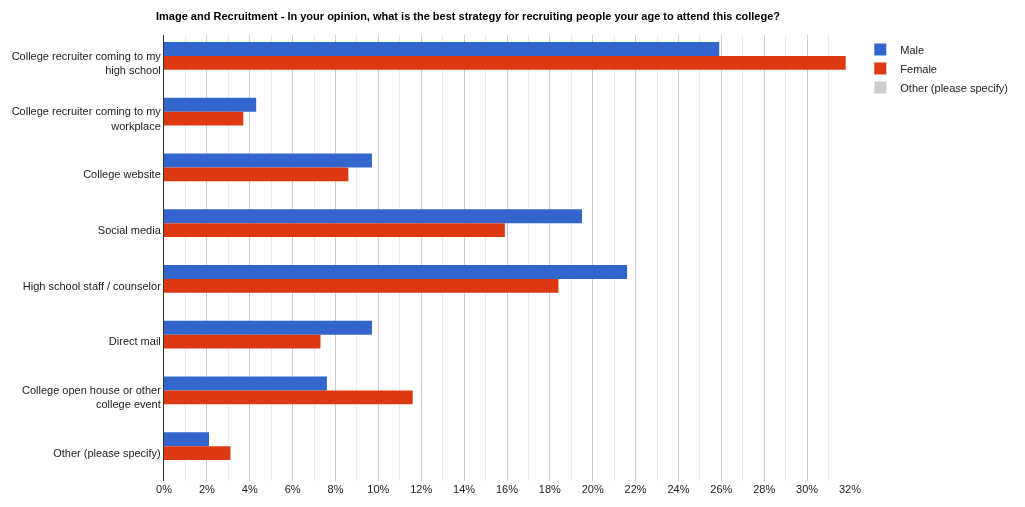  Describe the element at coordinates (249, 489) in the screenshot. I see `x-tick-label: 4%` at that location.